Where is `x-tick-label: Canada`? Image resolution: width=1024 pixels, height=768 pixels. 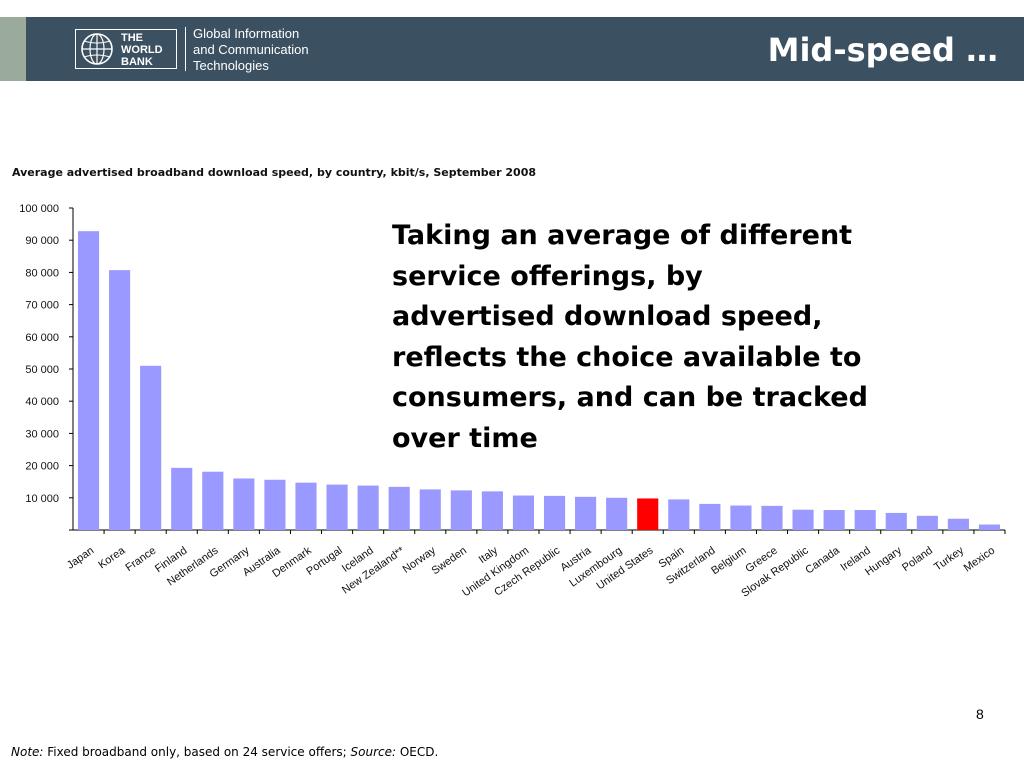 x-tick-label: Canada is located at coordinates (822, 560).